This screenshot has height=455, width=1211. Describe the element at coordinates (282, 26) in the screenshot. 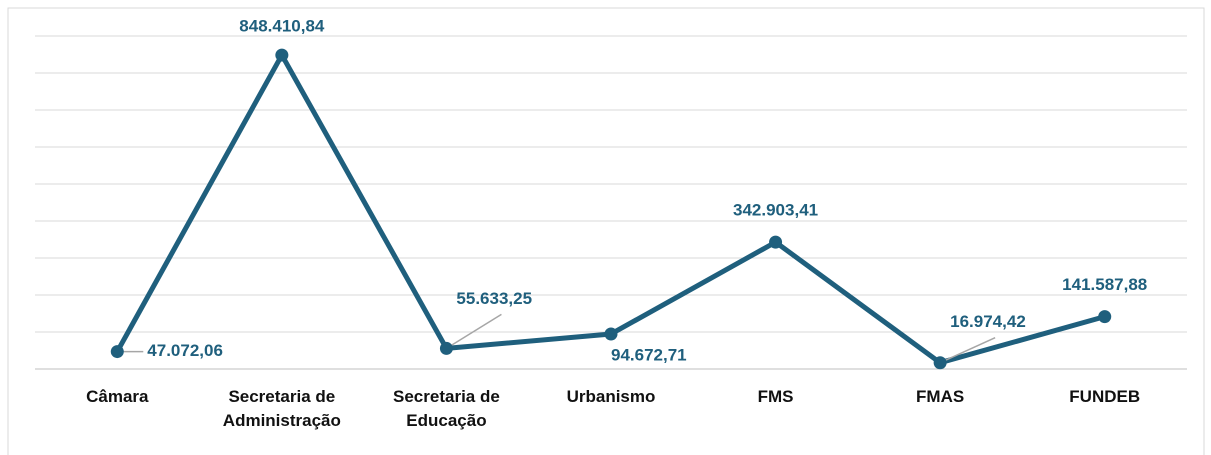

I see `data-label: 848.410,84` at that location.